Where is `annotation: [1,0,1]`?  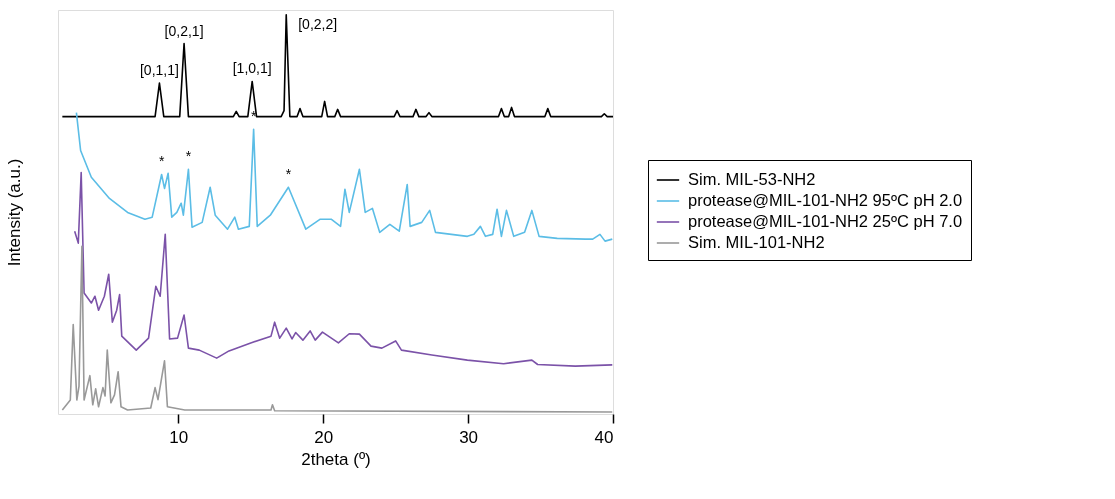
annotation: [1,0,1] is located at coordinates (252, 68).